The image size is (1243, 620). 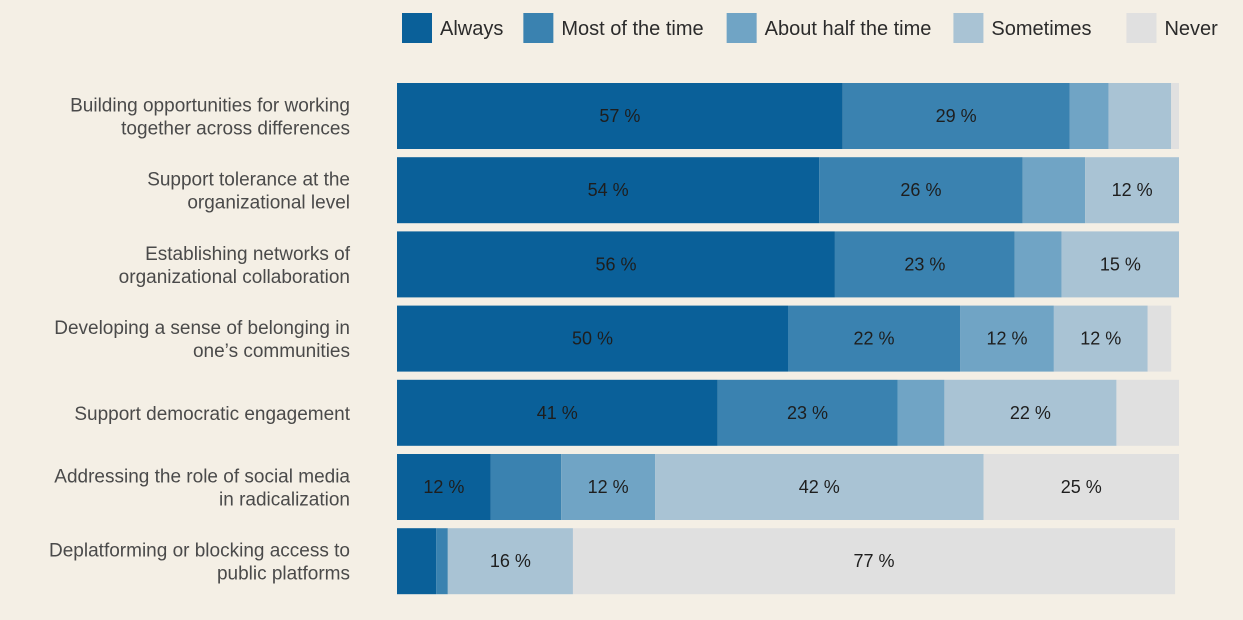 I want to click on data-label: 25 %, so click(x=1081, y=487).